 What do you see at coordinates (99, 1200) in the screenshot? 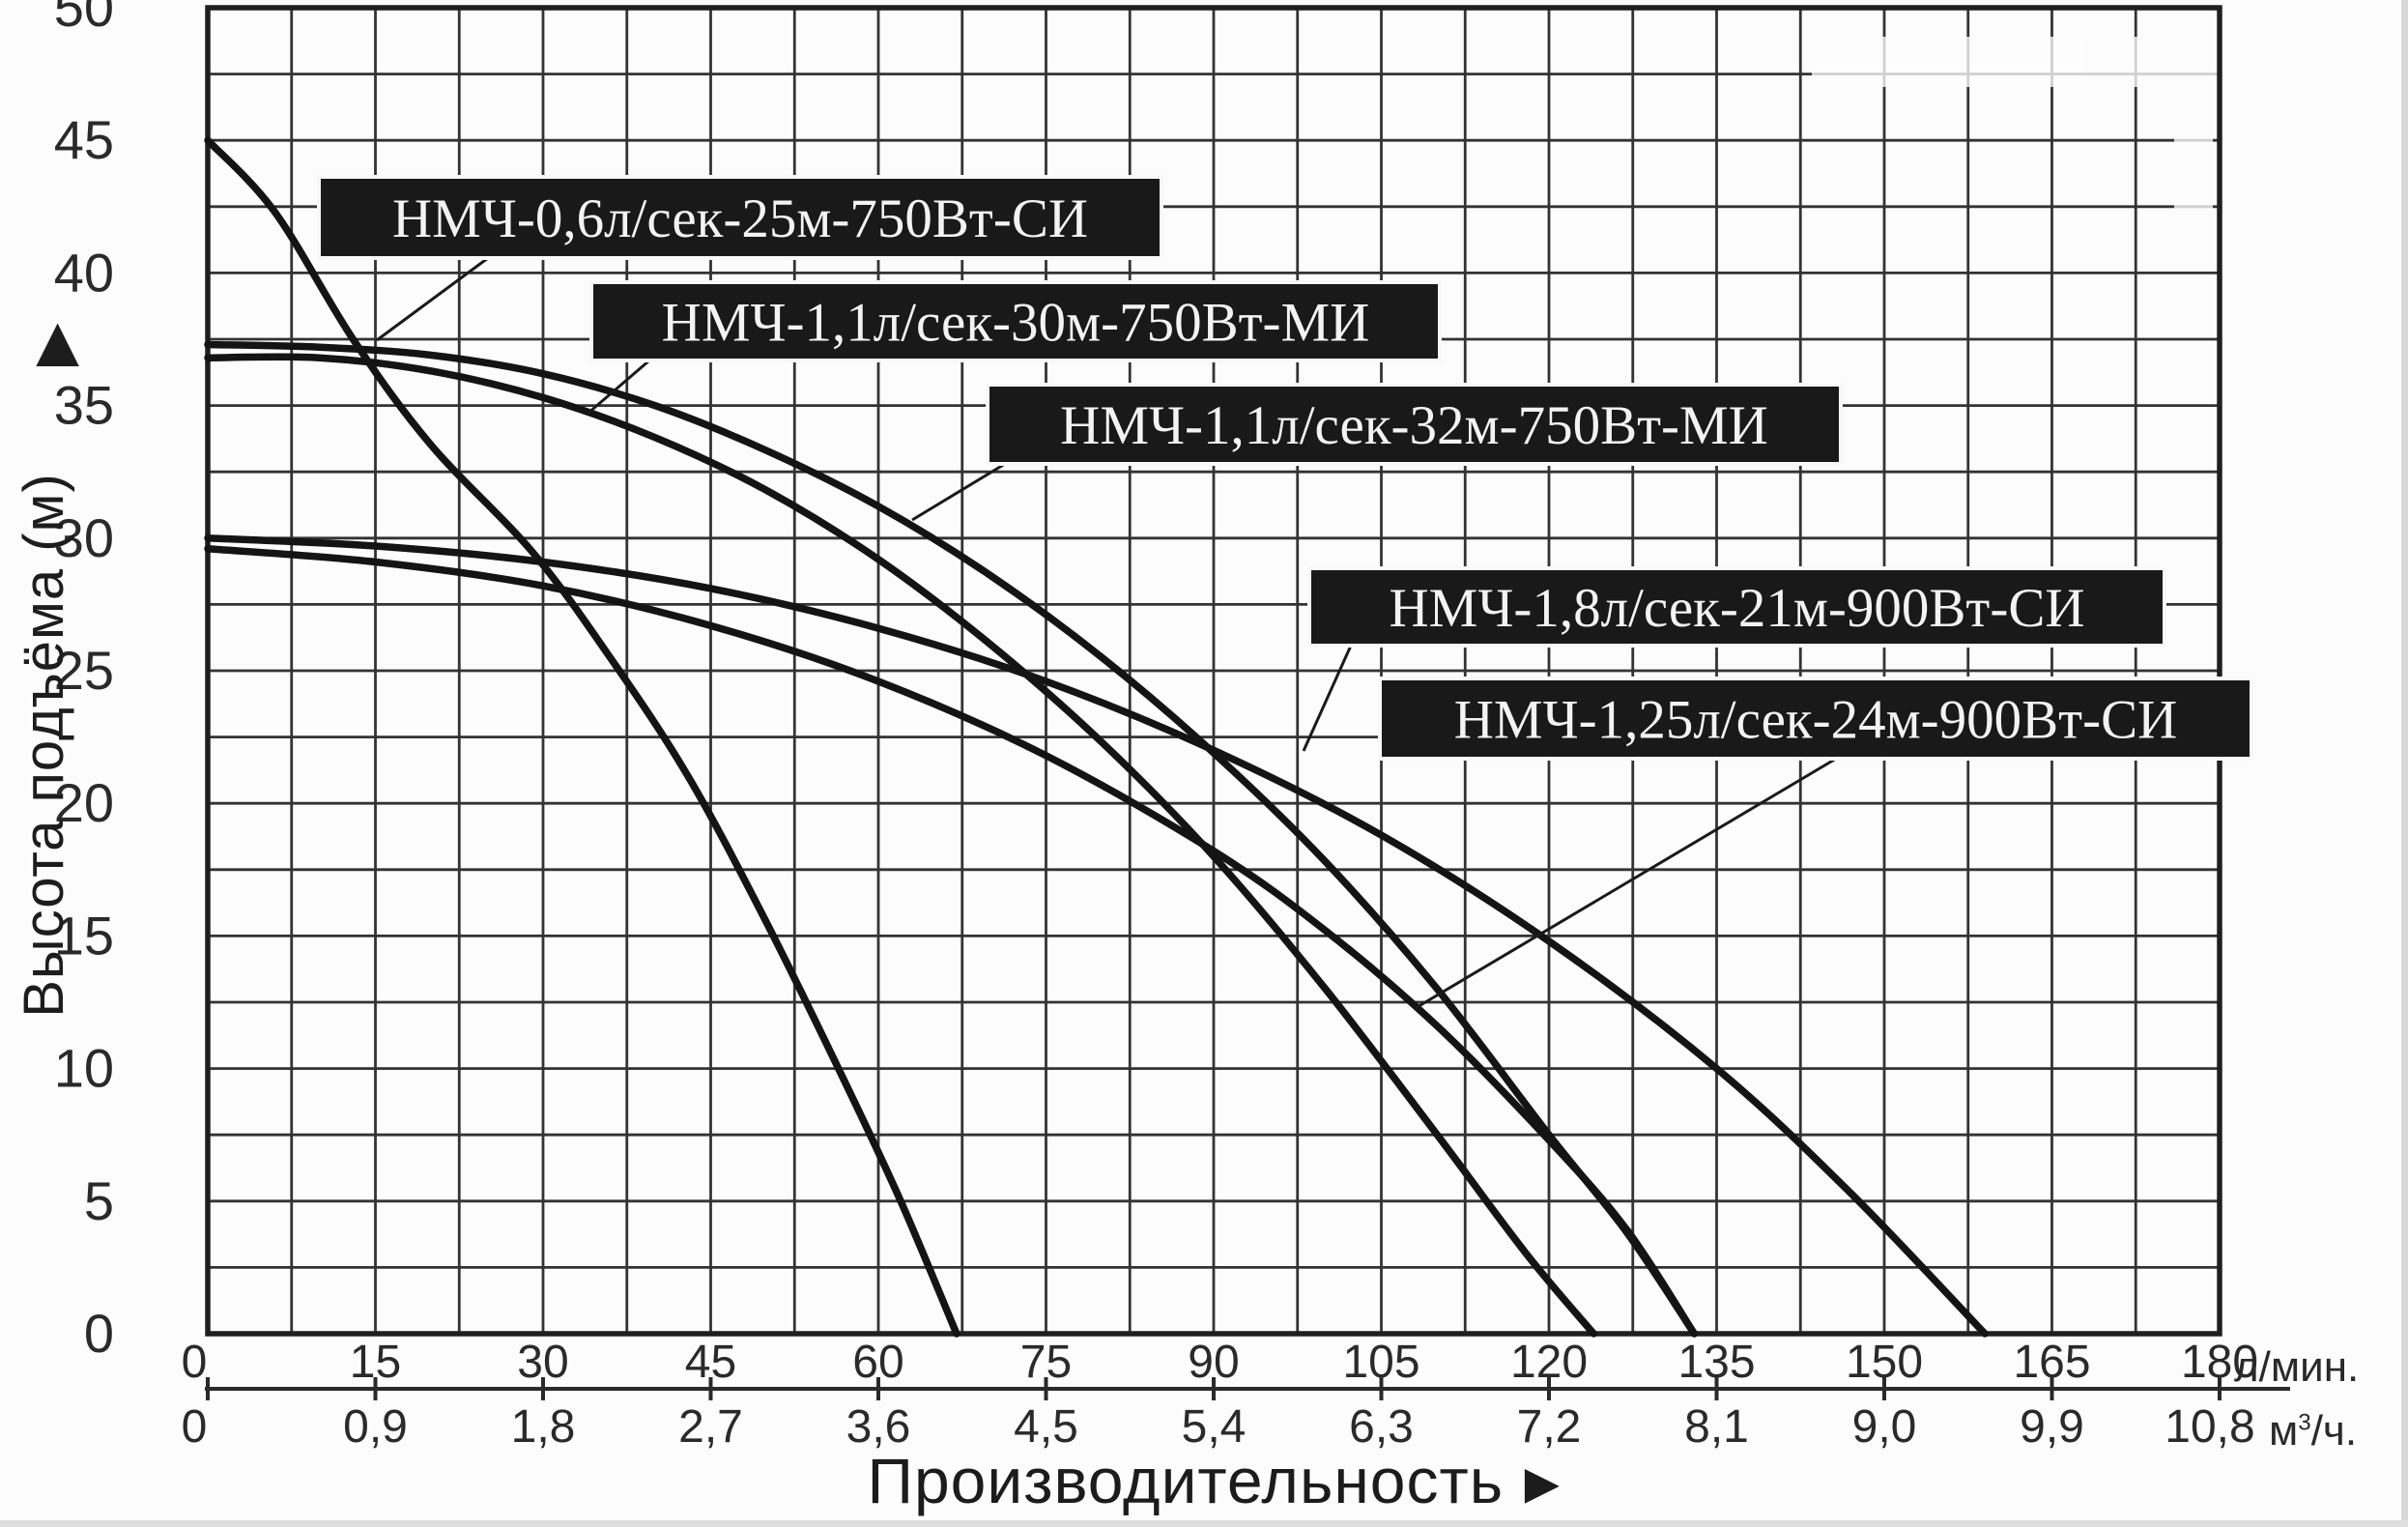
I see `y-tick-label: 5` at bounding box center [99, 1200].